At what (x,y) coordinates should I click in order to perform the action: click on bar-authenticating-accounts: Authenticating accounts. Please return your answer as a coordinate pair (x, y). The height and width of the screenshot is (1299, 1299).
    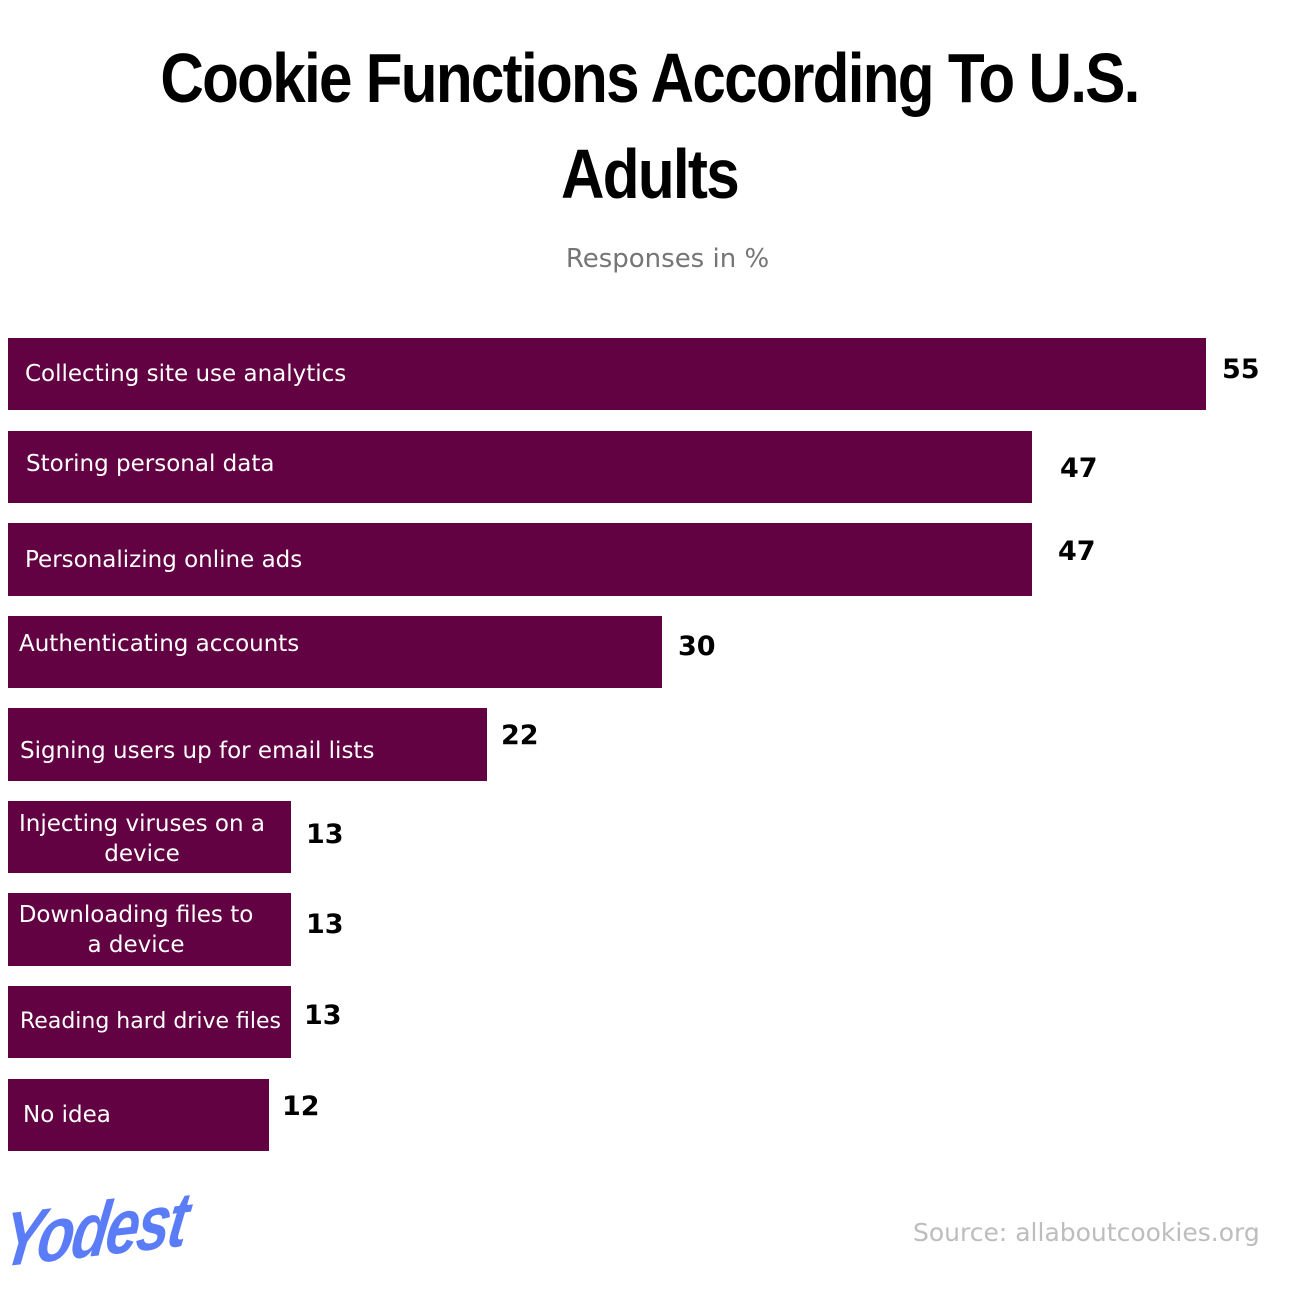
    Looking at the image, I should click on (335, 652).